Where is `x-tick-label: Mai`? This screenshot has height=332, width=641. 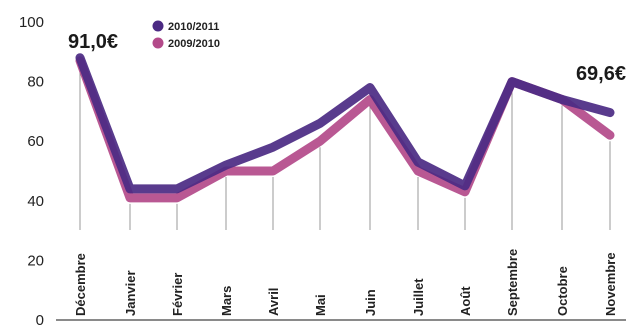 x-tick-label: Mai is located at coordinates (320, 305).